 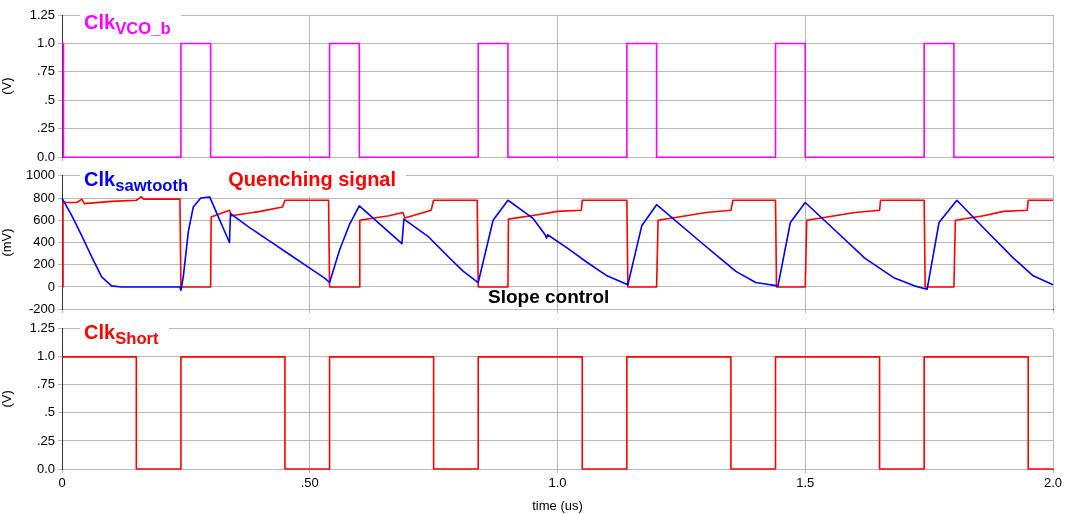 What do you see at coordinates (309, 483) in the screenshot?
I see `x-tick-label: .50` at bounding box center [309, 483].